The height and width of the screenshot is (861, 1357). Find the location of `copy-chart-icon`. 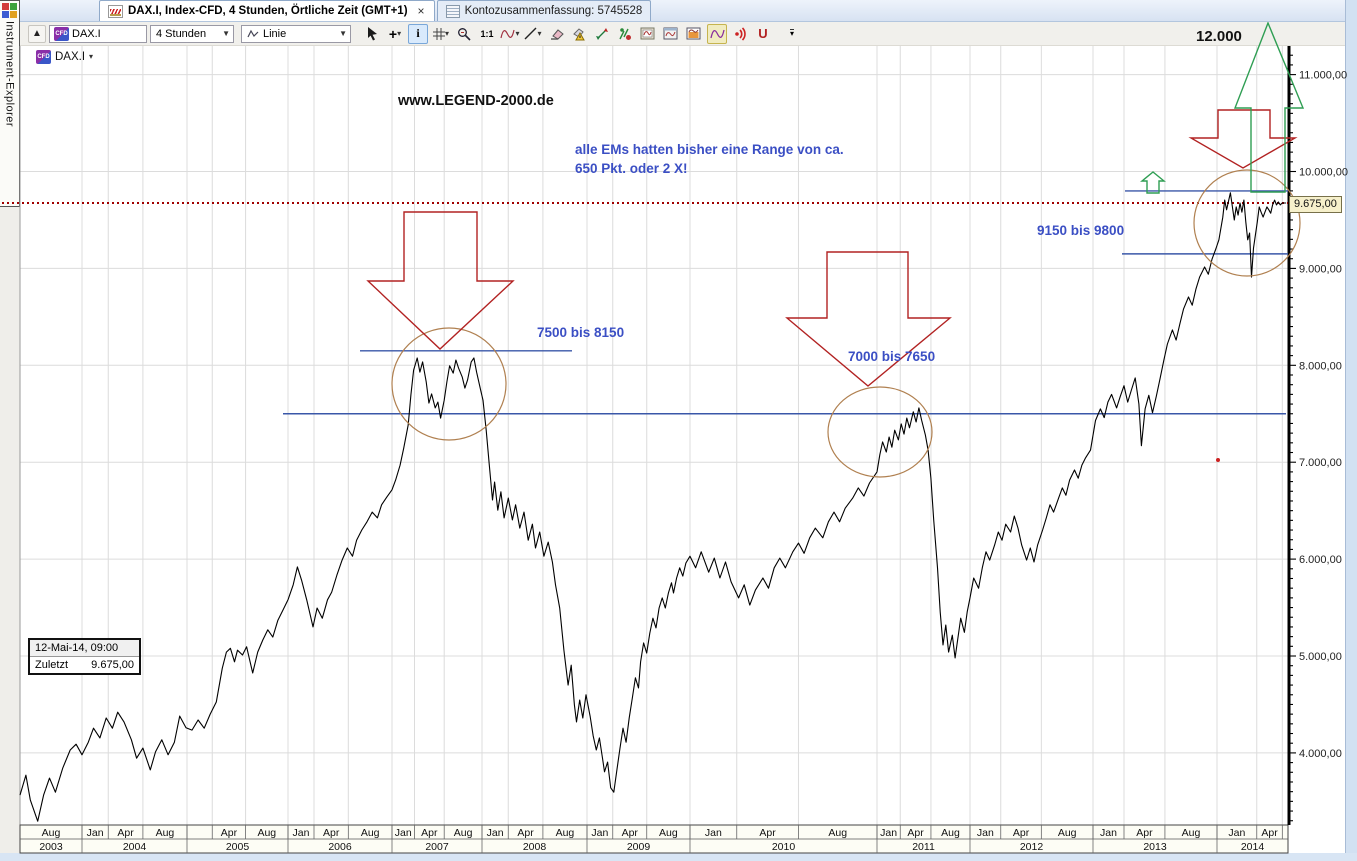

copy-chart-icon is located at coordinates (648, 34).